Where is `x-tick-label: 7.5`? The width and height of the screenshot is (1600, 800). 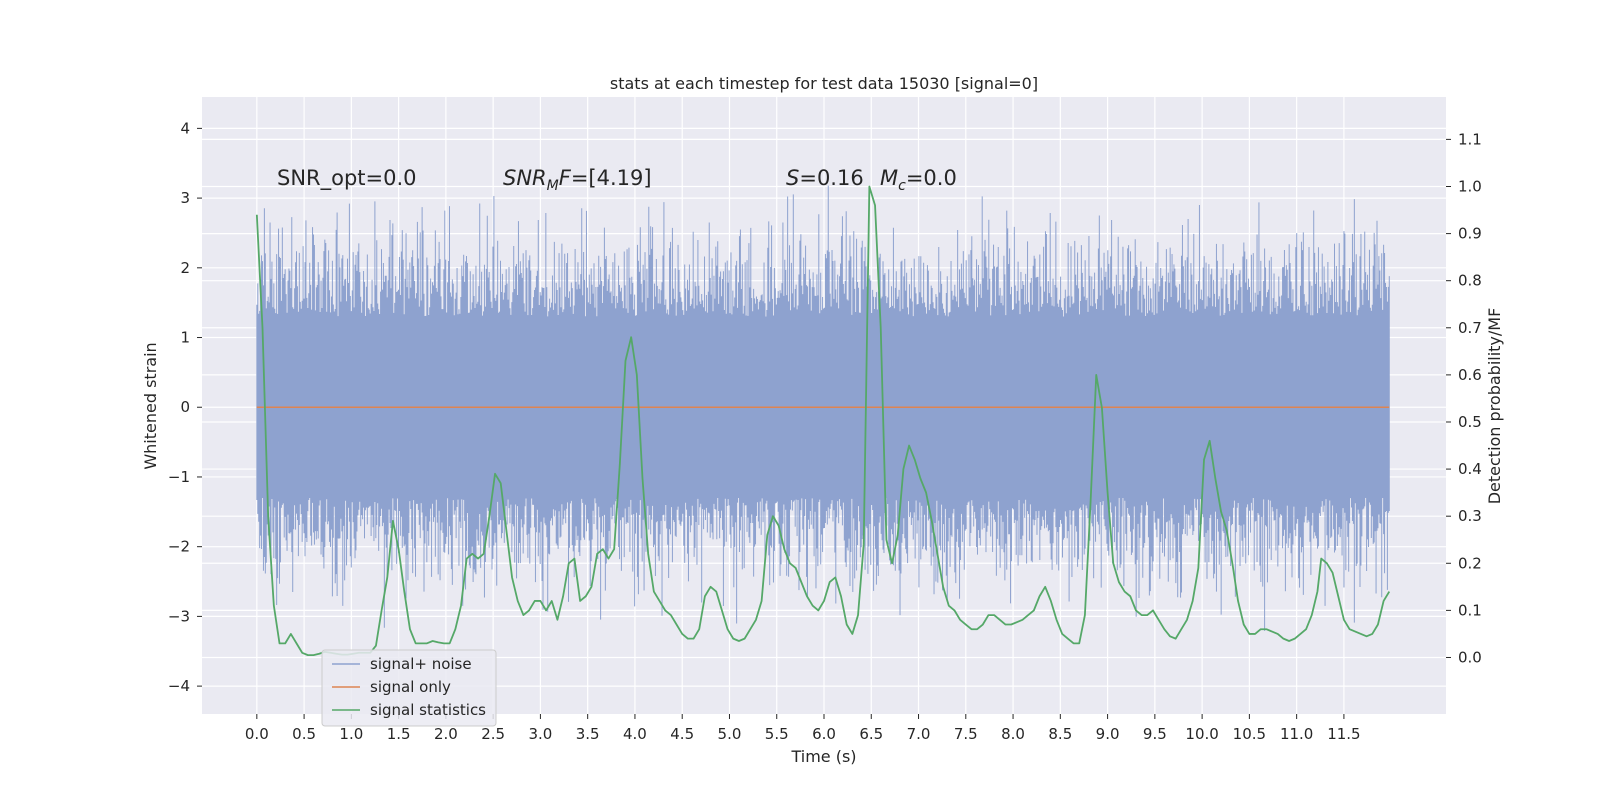
x-tick-label: 7.5 is located at coordinates (966, 734).